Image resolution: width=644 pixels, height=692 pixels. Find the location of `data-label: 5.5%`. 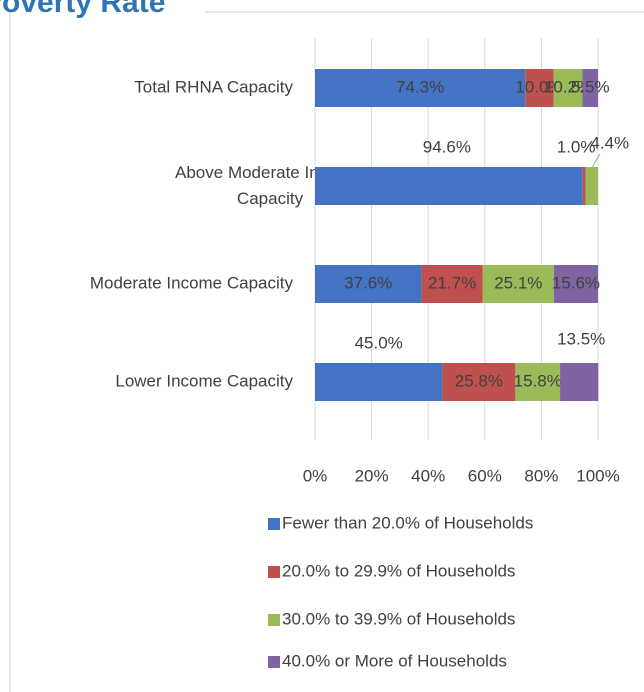

data-label: 5.5% is located at coordinates (590, 86).